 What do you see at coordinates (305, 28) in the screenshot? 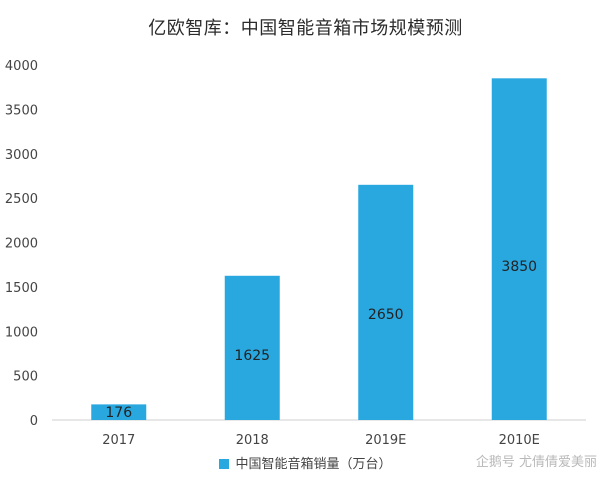
I see `chart-title: 亿欧智库：中国智能音箱市场规模预测` at bounding box center [305, 28].